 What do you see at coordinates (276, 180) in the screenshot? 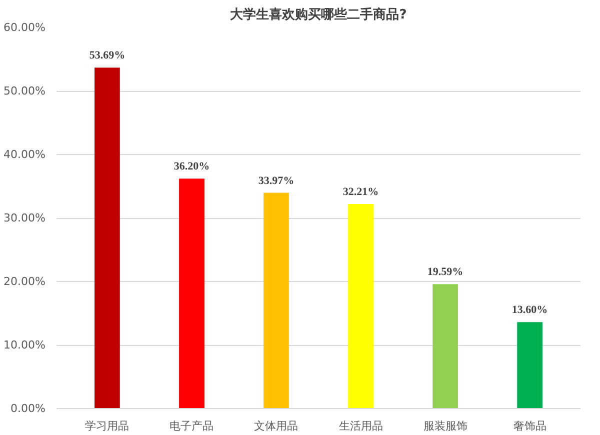
I see `data-label: 33.97%` at bounding box center [276, 180].